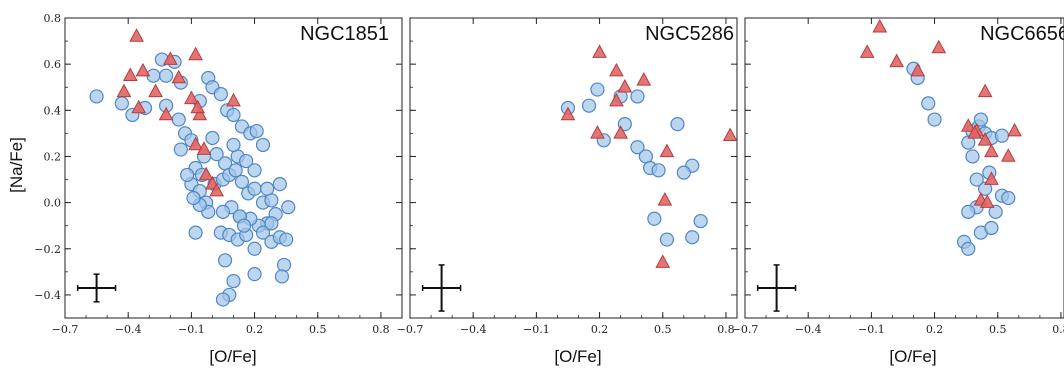 The width and height of the screenshot is (1064, 370). Describe the element at coordinates (53, 64) in the screenshot. I see `y-tick-label: 0.6` at that location.